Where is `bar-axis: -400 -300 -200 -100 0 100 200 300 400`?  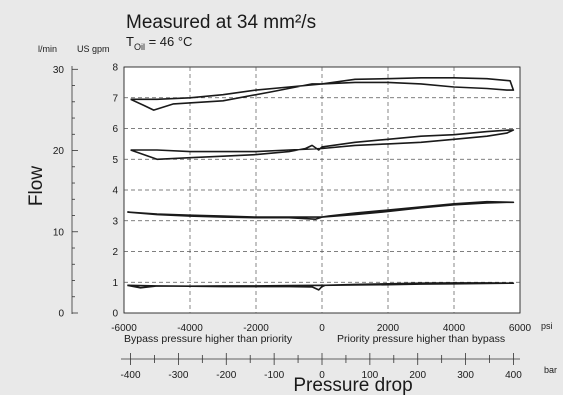 bar-axis: -400 -300 -200 -100 0 100 200 300 400 is located at coordinates (321, 367).